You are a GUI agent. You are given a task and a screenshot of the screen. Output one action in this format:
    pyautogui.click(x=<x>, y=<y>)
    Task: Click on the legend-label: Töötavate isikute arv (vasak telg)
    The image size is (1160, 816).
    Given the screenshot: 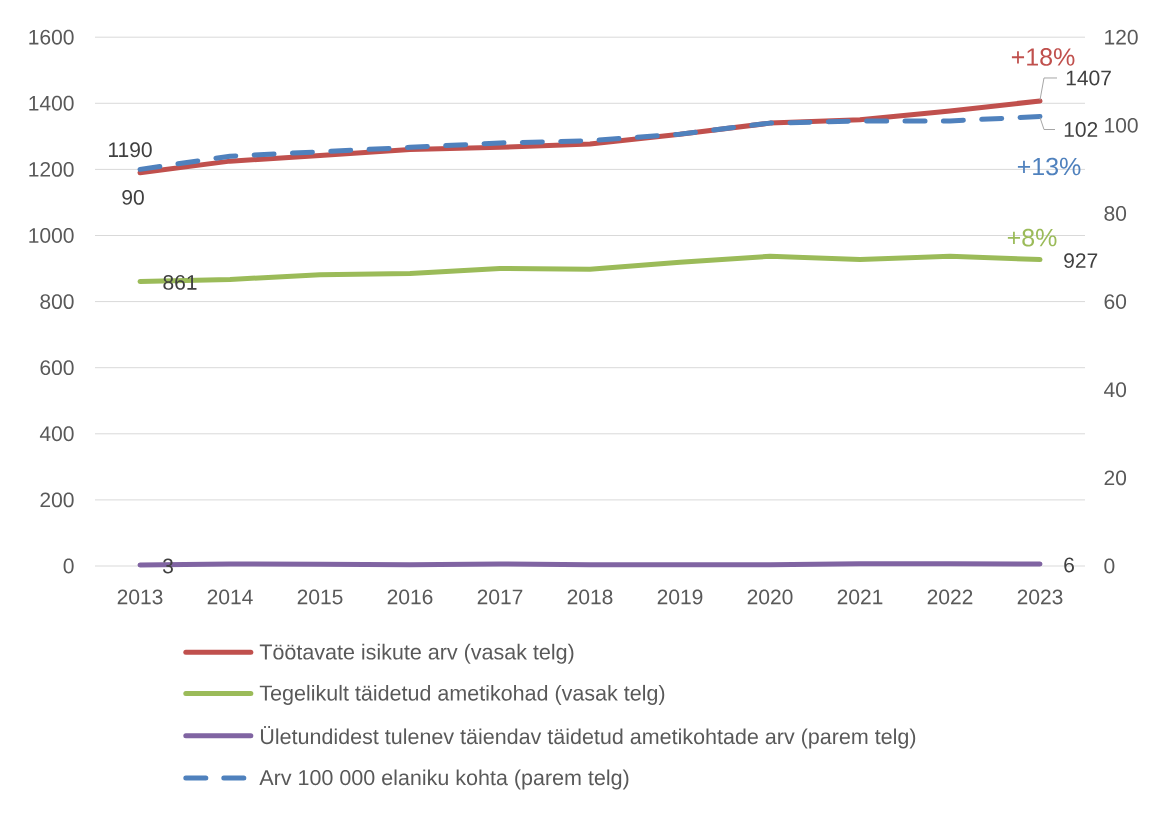 What is the action you would take?
    pyautogui.click(x=416, y=653)
    